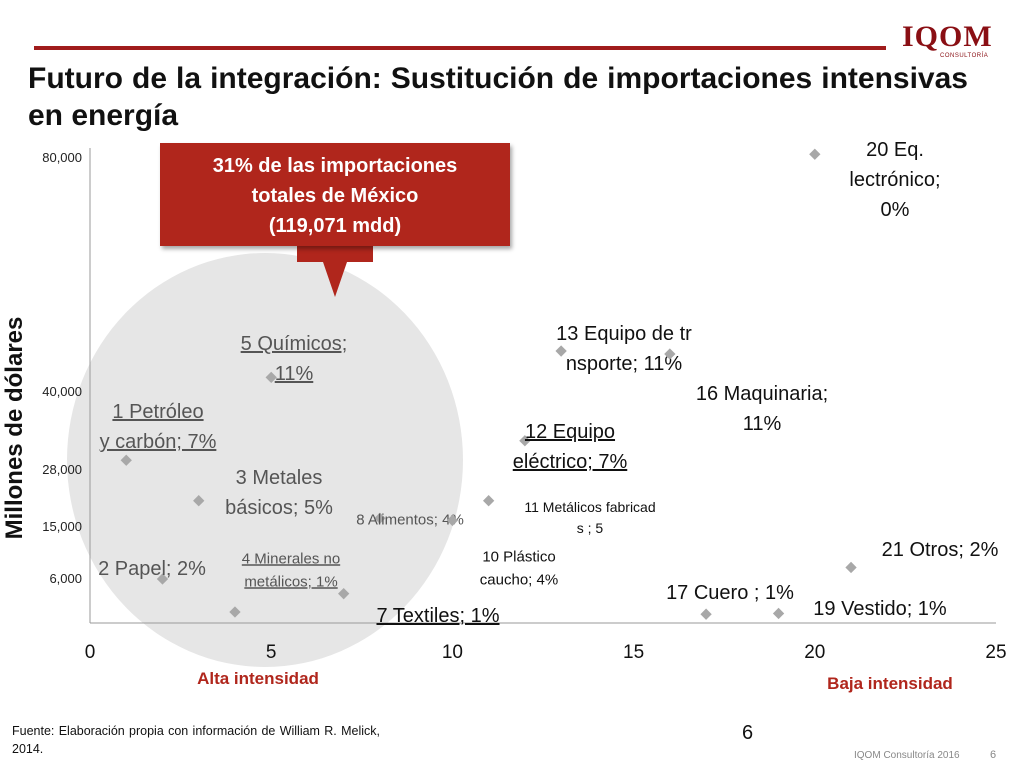 This screenshot has height=768, width=1024. Describe the element at coordinates (158, 442) in the screenshot. I see `data-point-label-line: y carbón; 7%` at that location.